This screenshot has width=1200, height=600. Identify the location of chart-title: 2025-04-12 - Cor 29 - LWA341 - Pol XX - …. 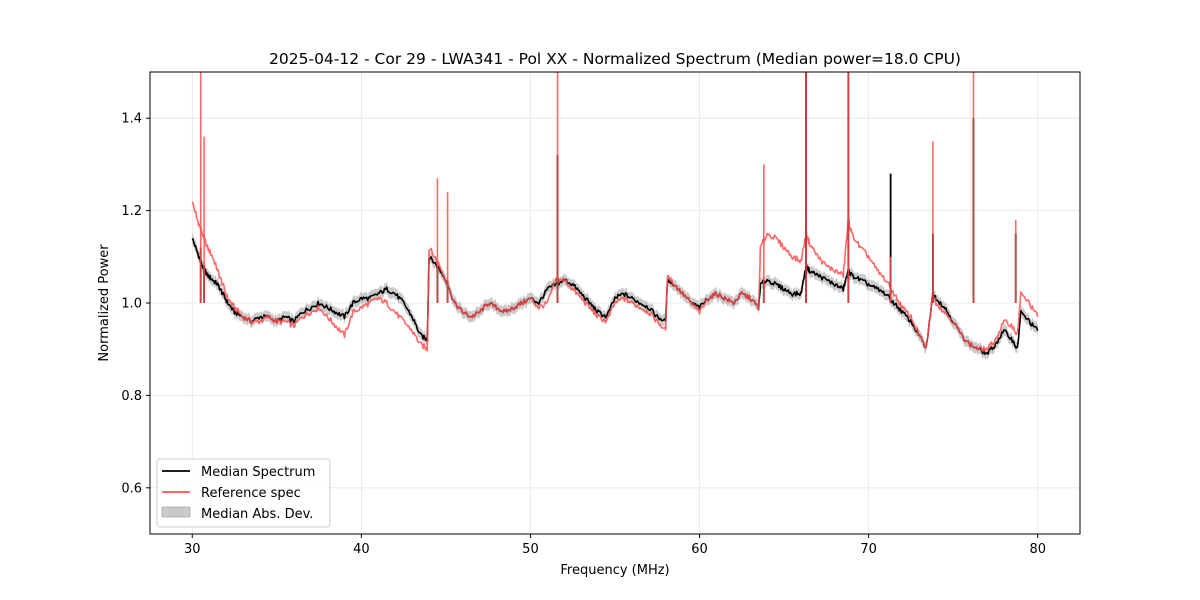
(615, 59).